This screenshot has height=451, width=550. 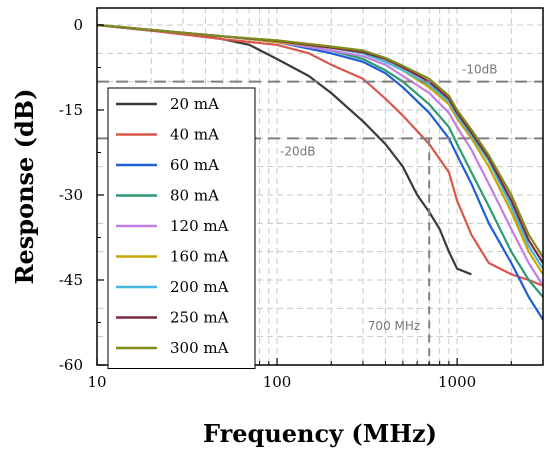 I want to click on x-tick-label: 100, so click(x=277, y=382).